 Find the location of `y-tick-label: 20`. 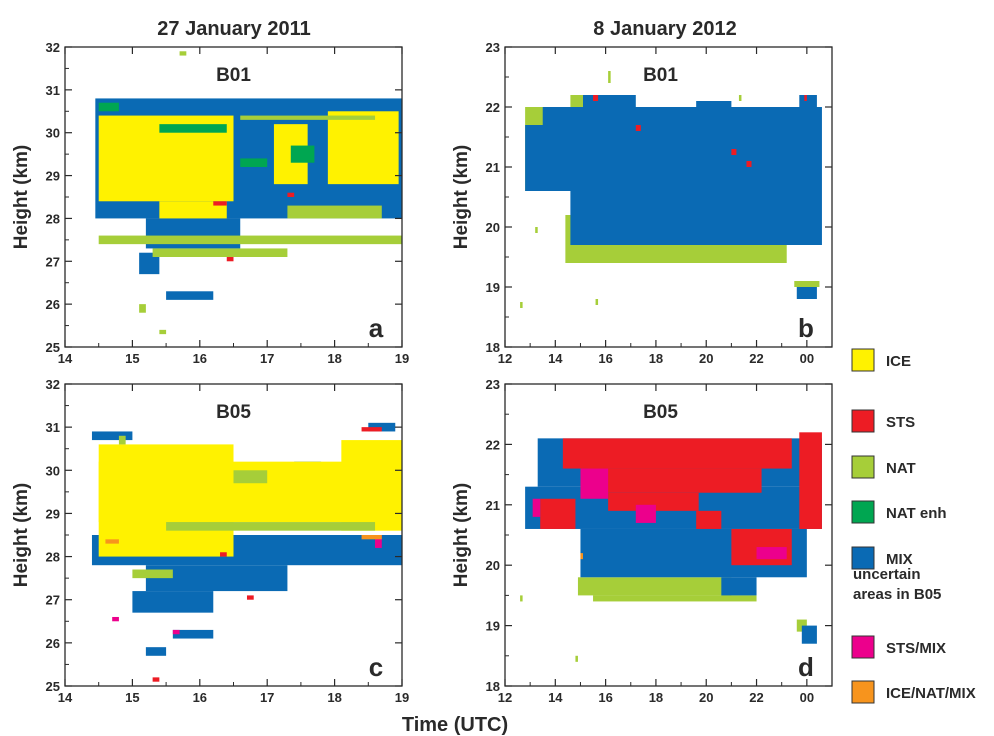

y-tick-label: 20 is located at coordinates (493, 227).